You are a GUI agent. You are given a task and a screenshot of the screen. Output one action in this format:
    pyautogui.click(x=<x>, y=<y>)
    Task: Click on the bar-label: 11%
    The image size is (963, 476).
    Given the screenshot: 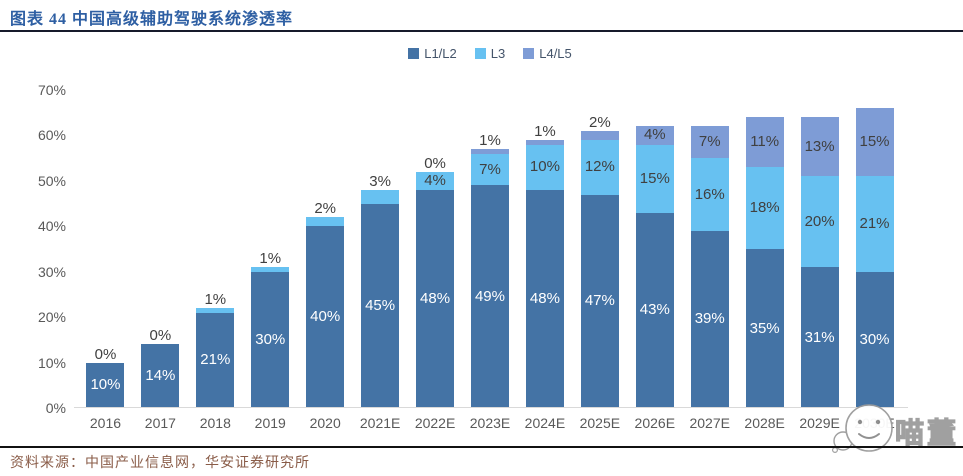 What is the action you would take?
    pyautogui.click(x=765, y=142)
    